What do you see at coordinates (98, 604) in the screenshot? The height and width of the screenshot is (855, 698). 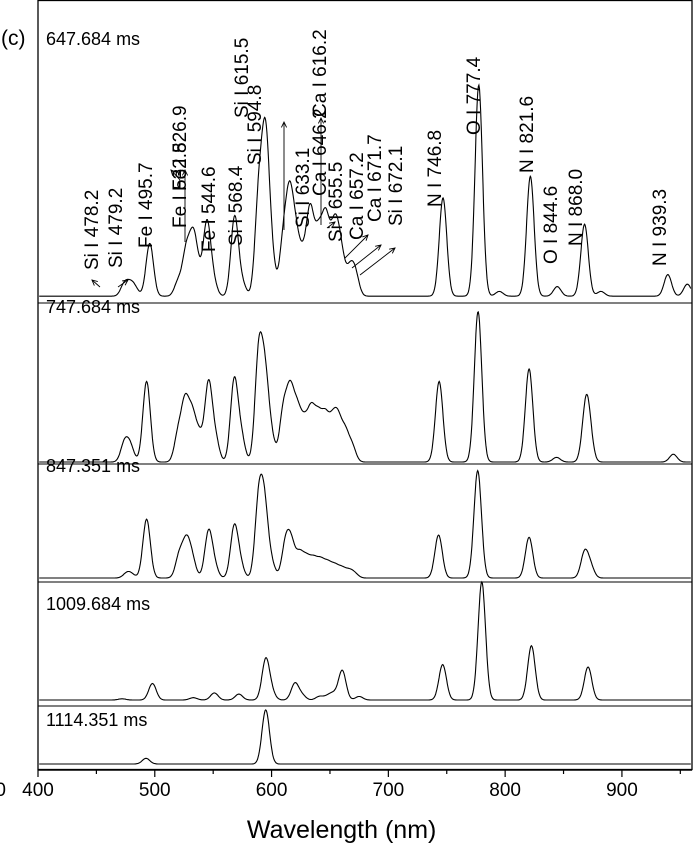 I see `panel-time-label: 1009.684 ms` at bounding box center [98, 604].